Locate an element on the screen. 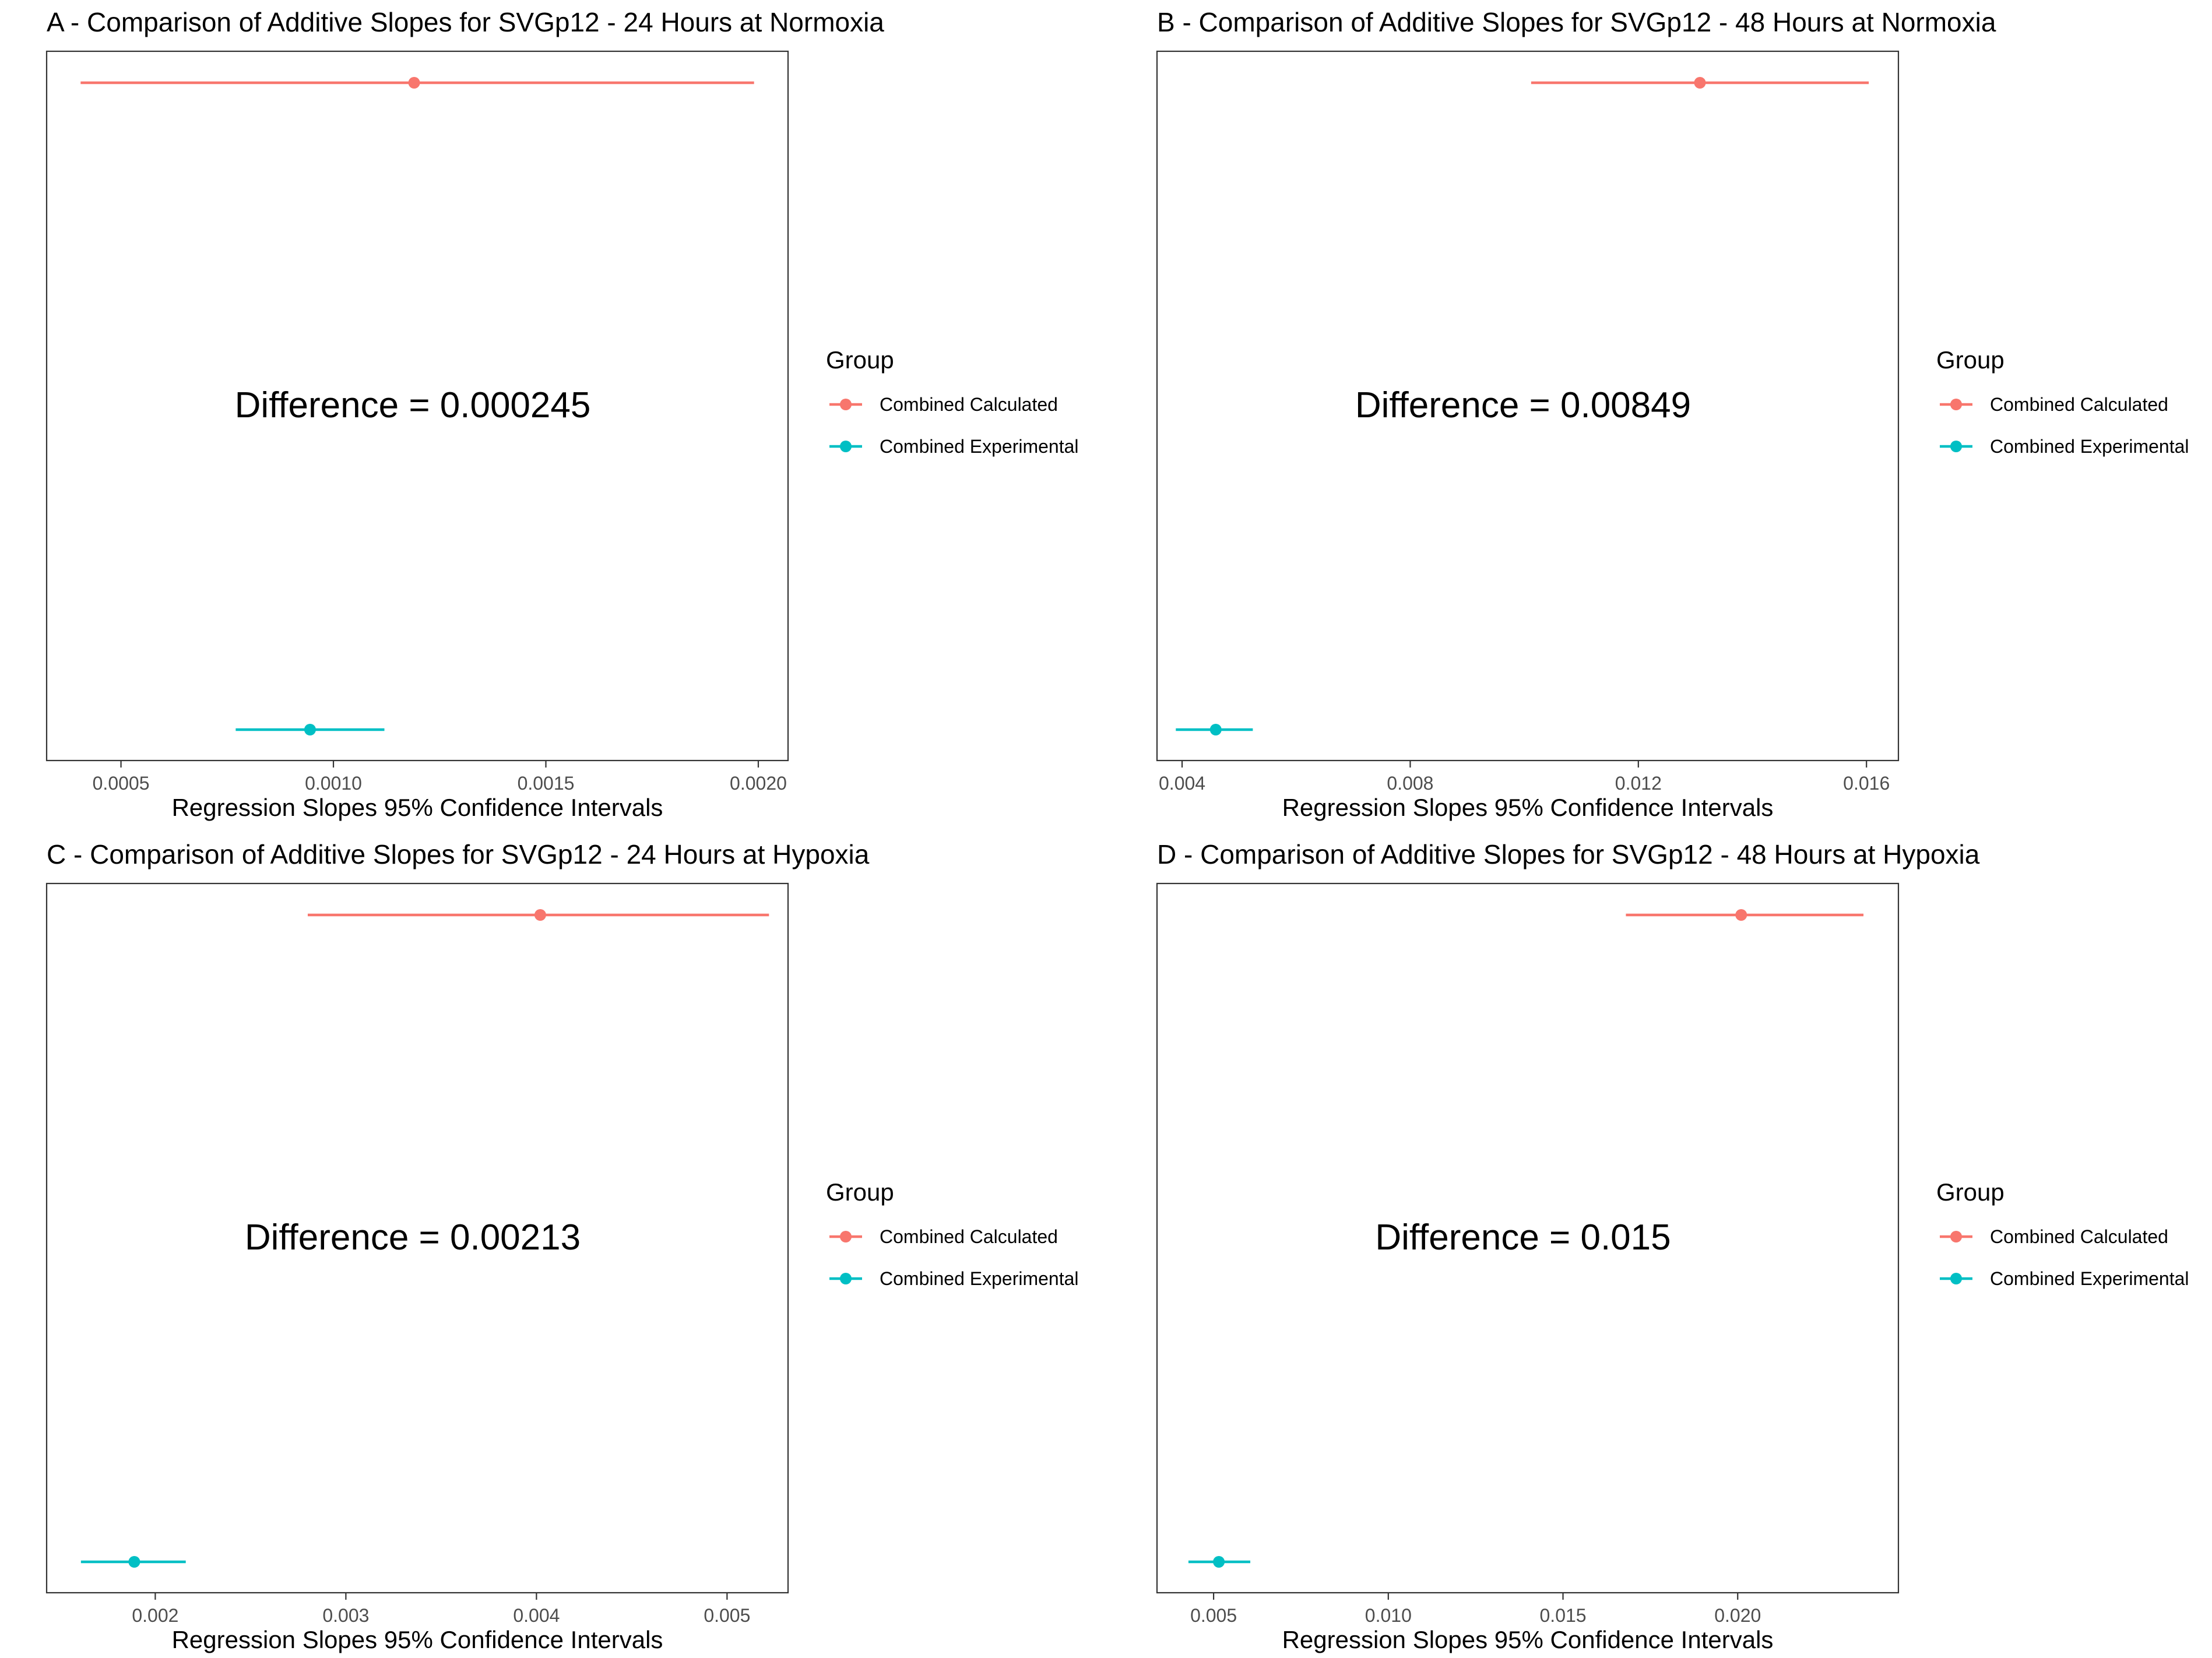  x-tick-label: 0.0005 is located at coordinates (121, 783).